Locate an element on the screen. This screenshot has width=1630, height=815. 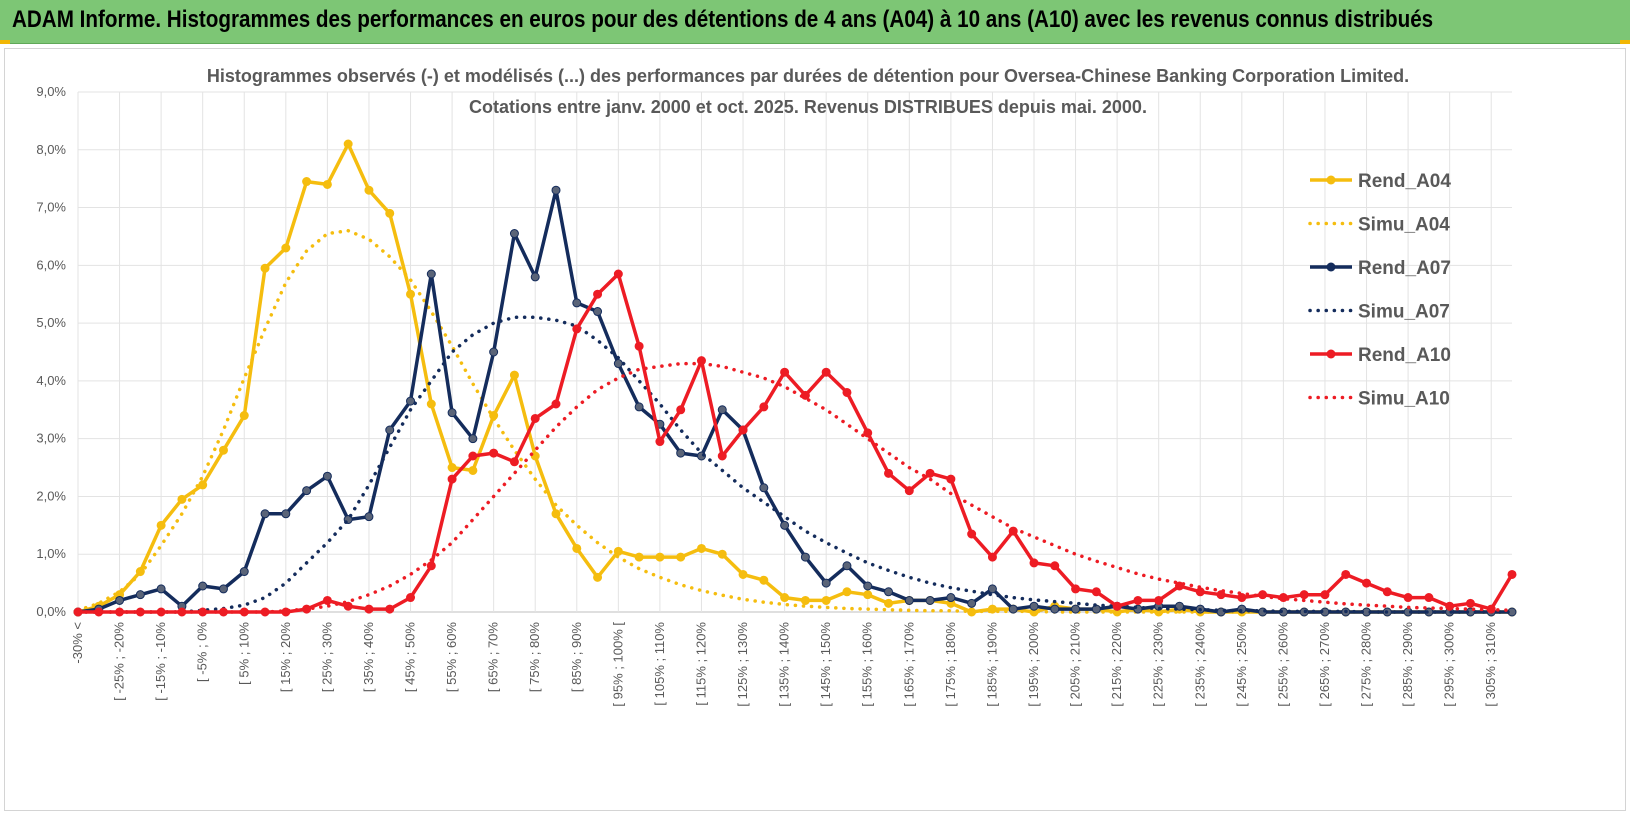
x-tick-label: -30% < is located at coordinates (77, 643).